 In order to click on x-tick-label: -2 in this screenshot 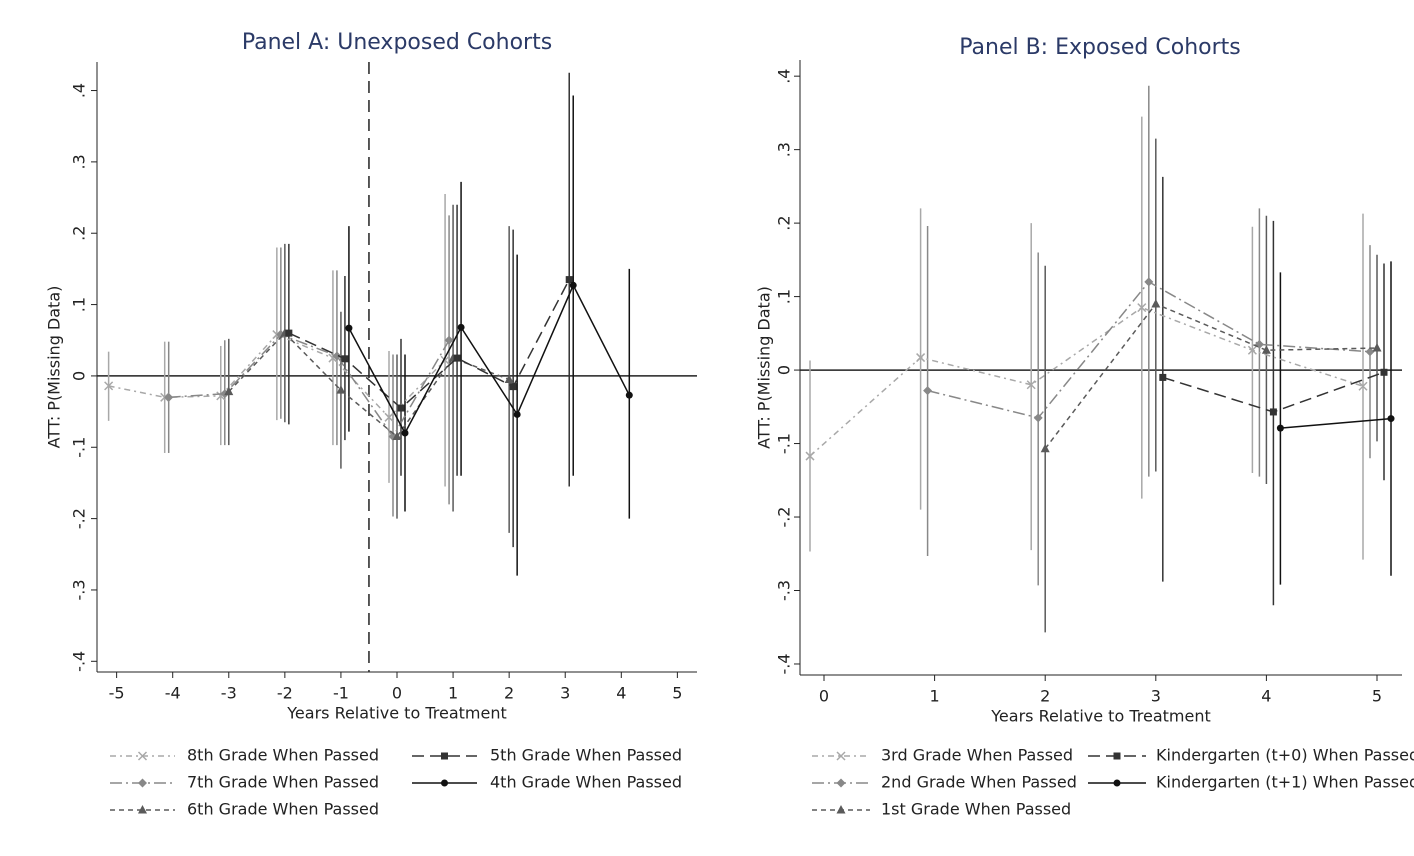, I will do `click(285, 693)`.